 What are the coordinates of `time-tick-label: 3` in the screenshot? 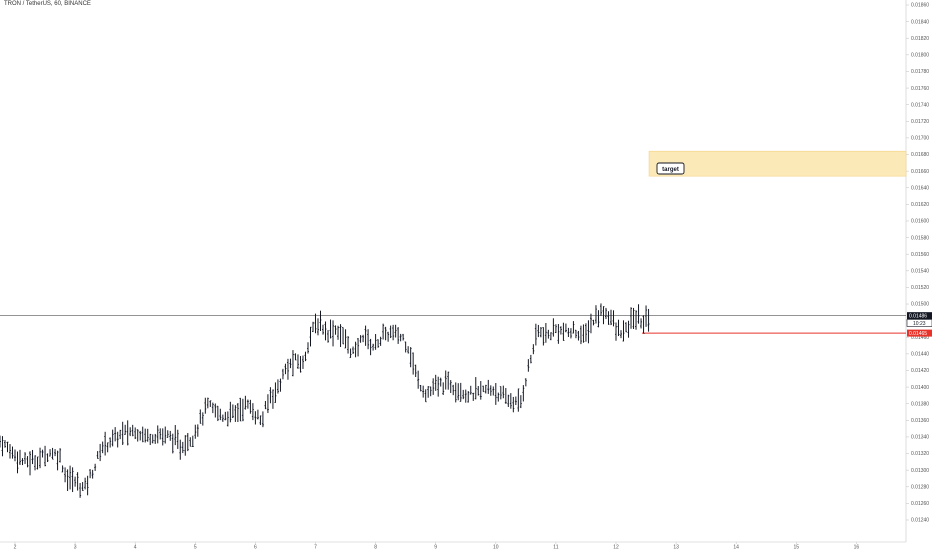 It's located at (75, 547).